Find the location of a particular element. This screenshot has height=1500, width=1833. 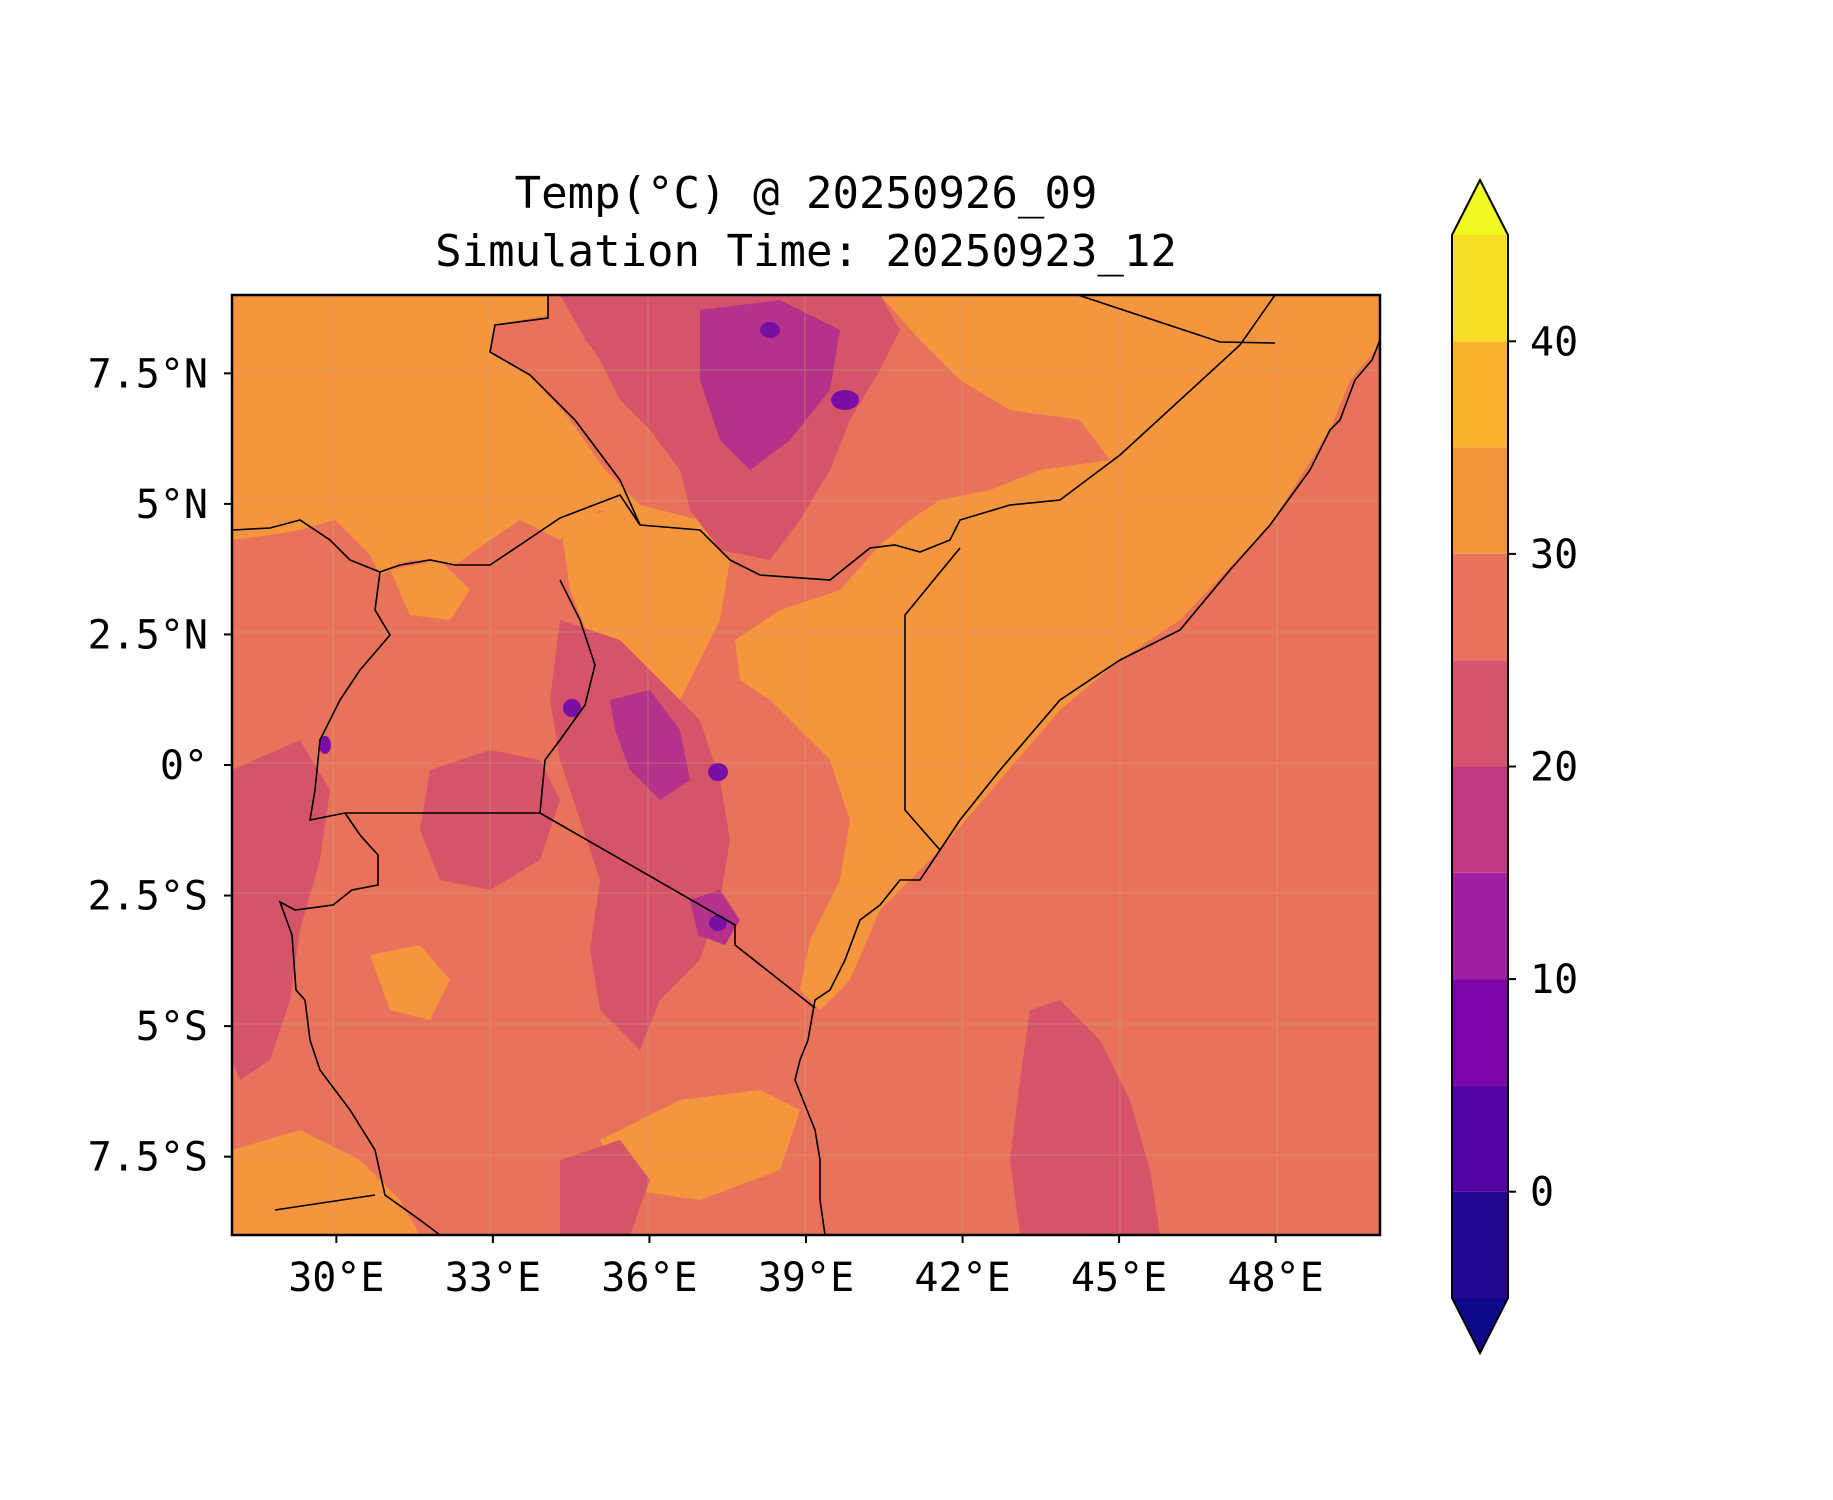

colorbar-tick-label: 0 is located at coordinates (1542, 1193).